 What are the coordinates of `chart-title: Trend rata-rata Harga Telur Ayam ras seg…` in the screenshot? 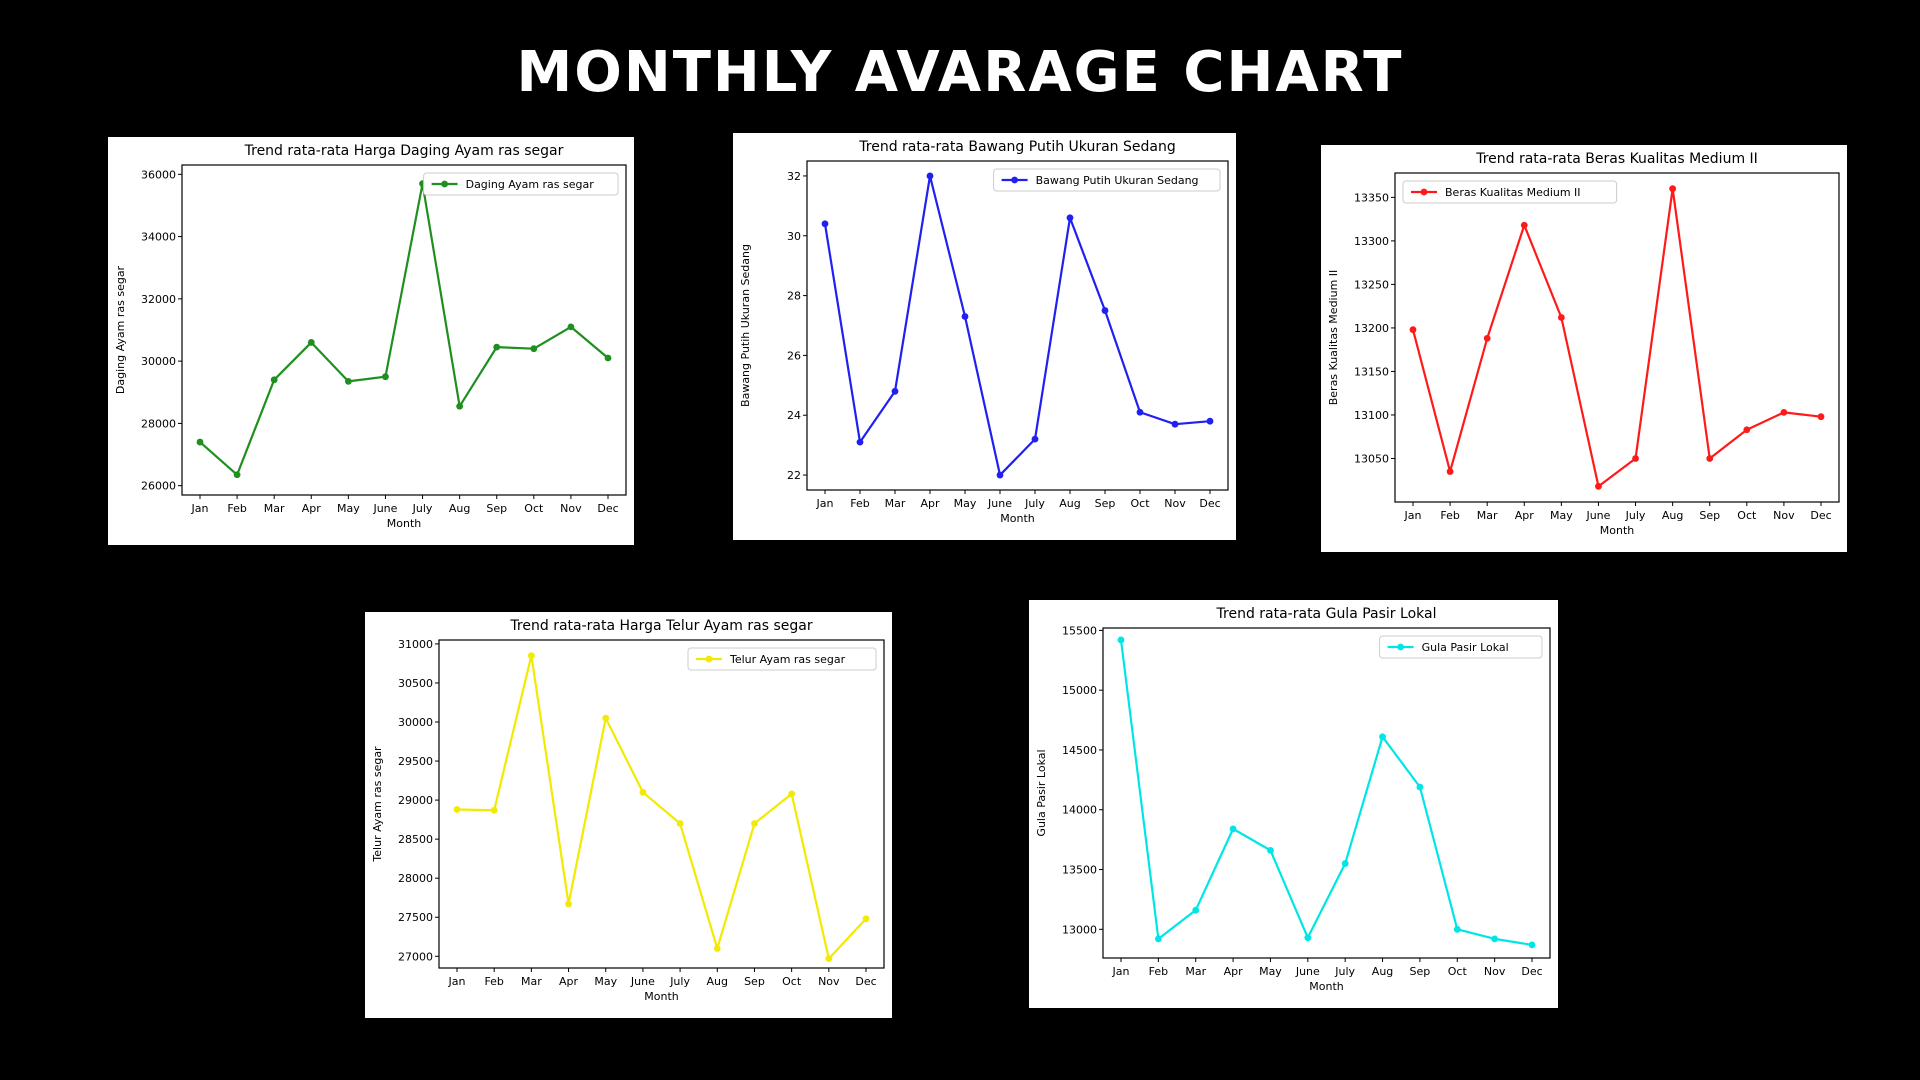 It's located at (660, 626).